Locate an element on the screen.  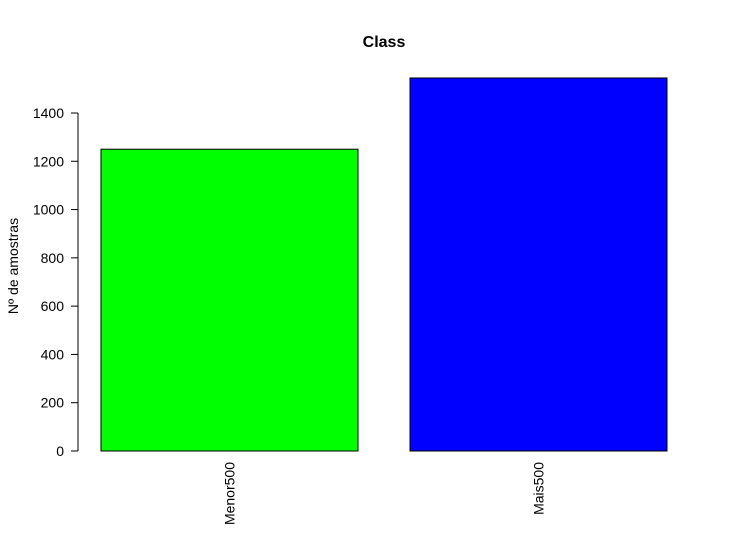
chart-title: Class is located at coordinates (384, 42).